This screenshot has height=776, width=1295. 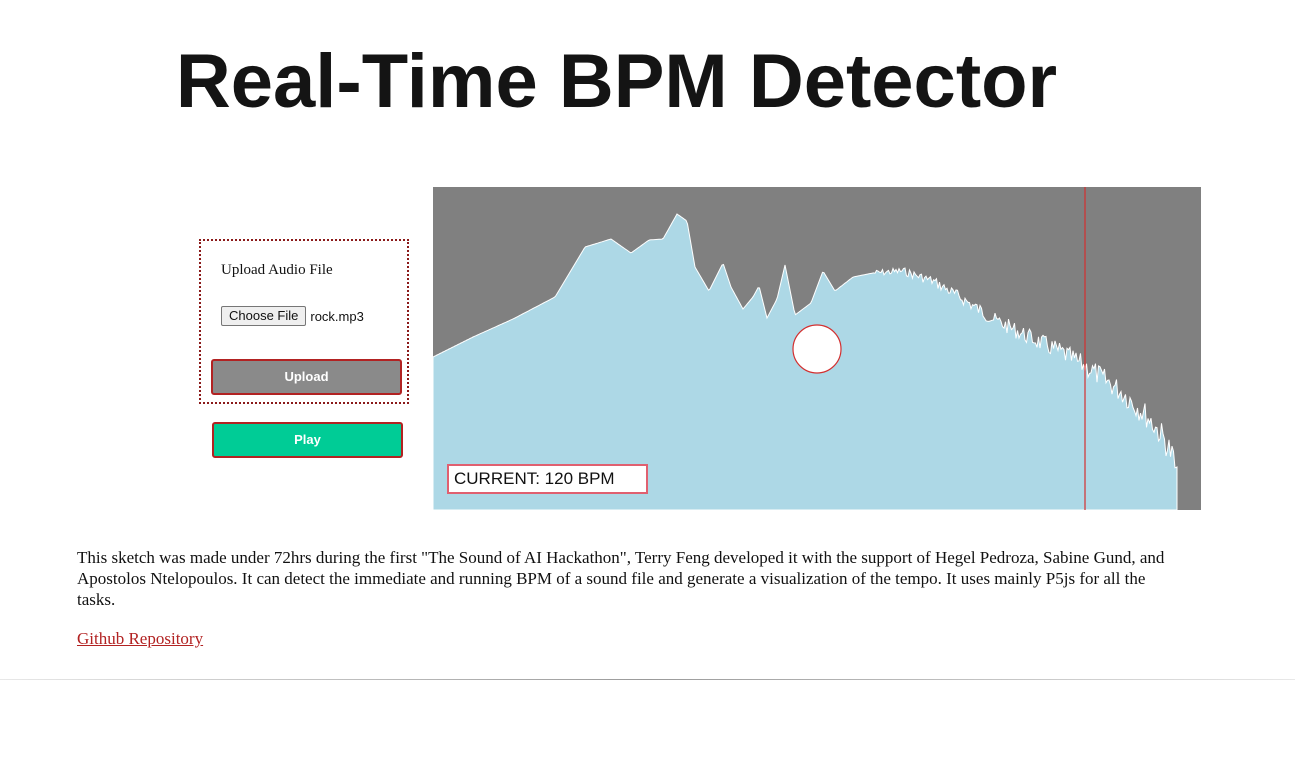 I want to click on beat-indicator-circle, so click(x=817, y=349).